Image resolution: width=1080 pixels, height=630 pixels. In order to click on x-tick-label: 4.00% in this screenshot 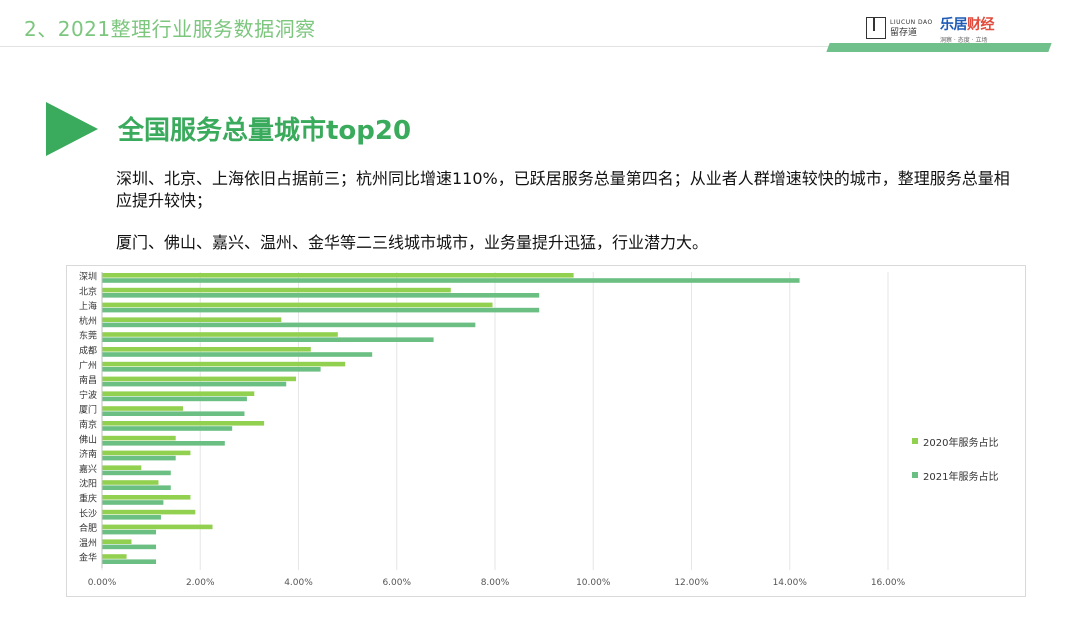, I will do `click(298, 583)`.